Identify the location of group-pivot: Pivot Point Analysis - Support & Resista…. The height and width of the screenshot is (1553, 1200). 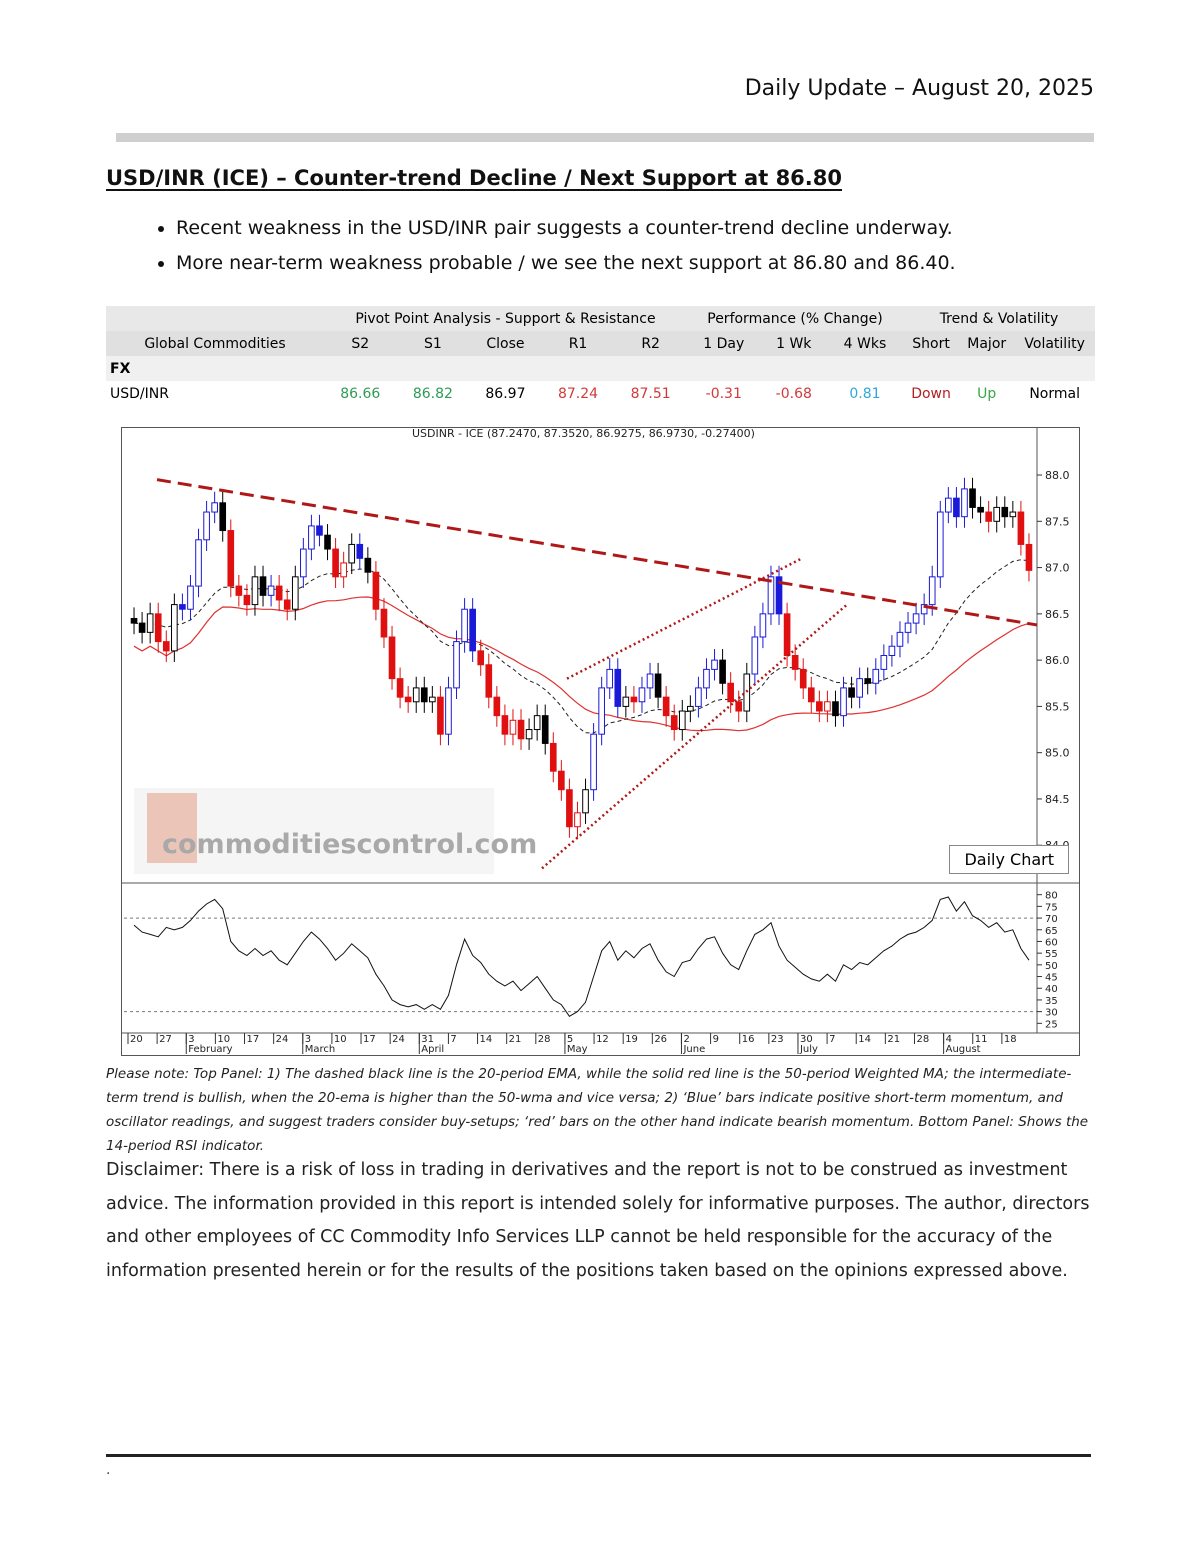
(505, 318).